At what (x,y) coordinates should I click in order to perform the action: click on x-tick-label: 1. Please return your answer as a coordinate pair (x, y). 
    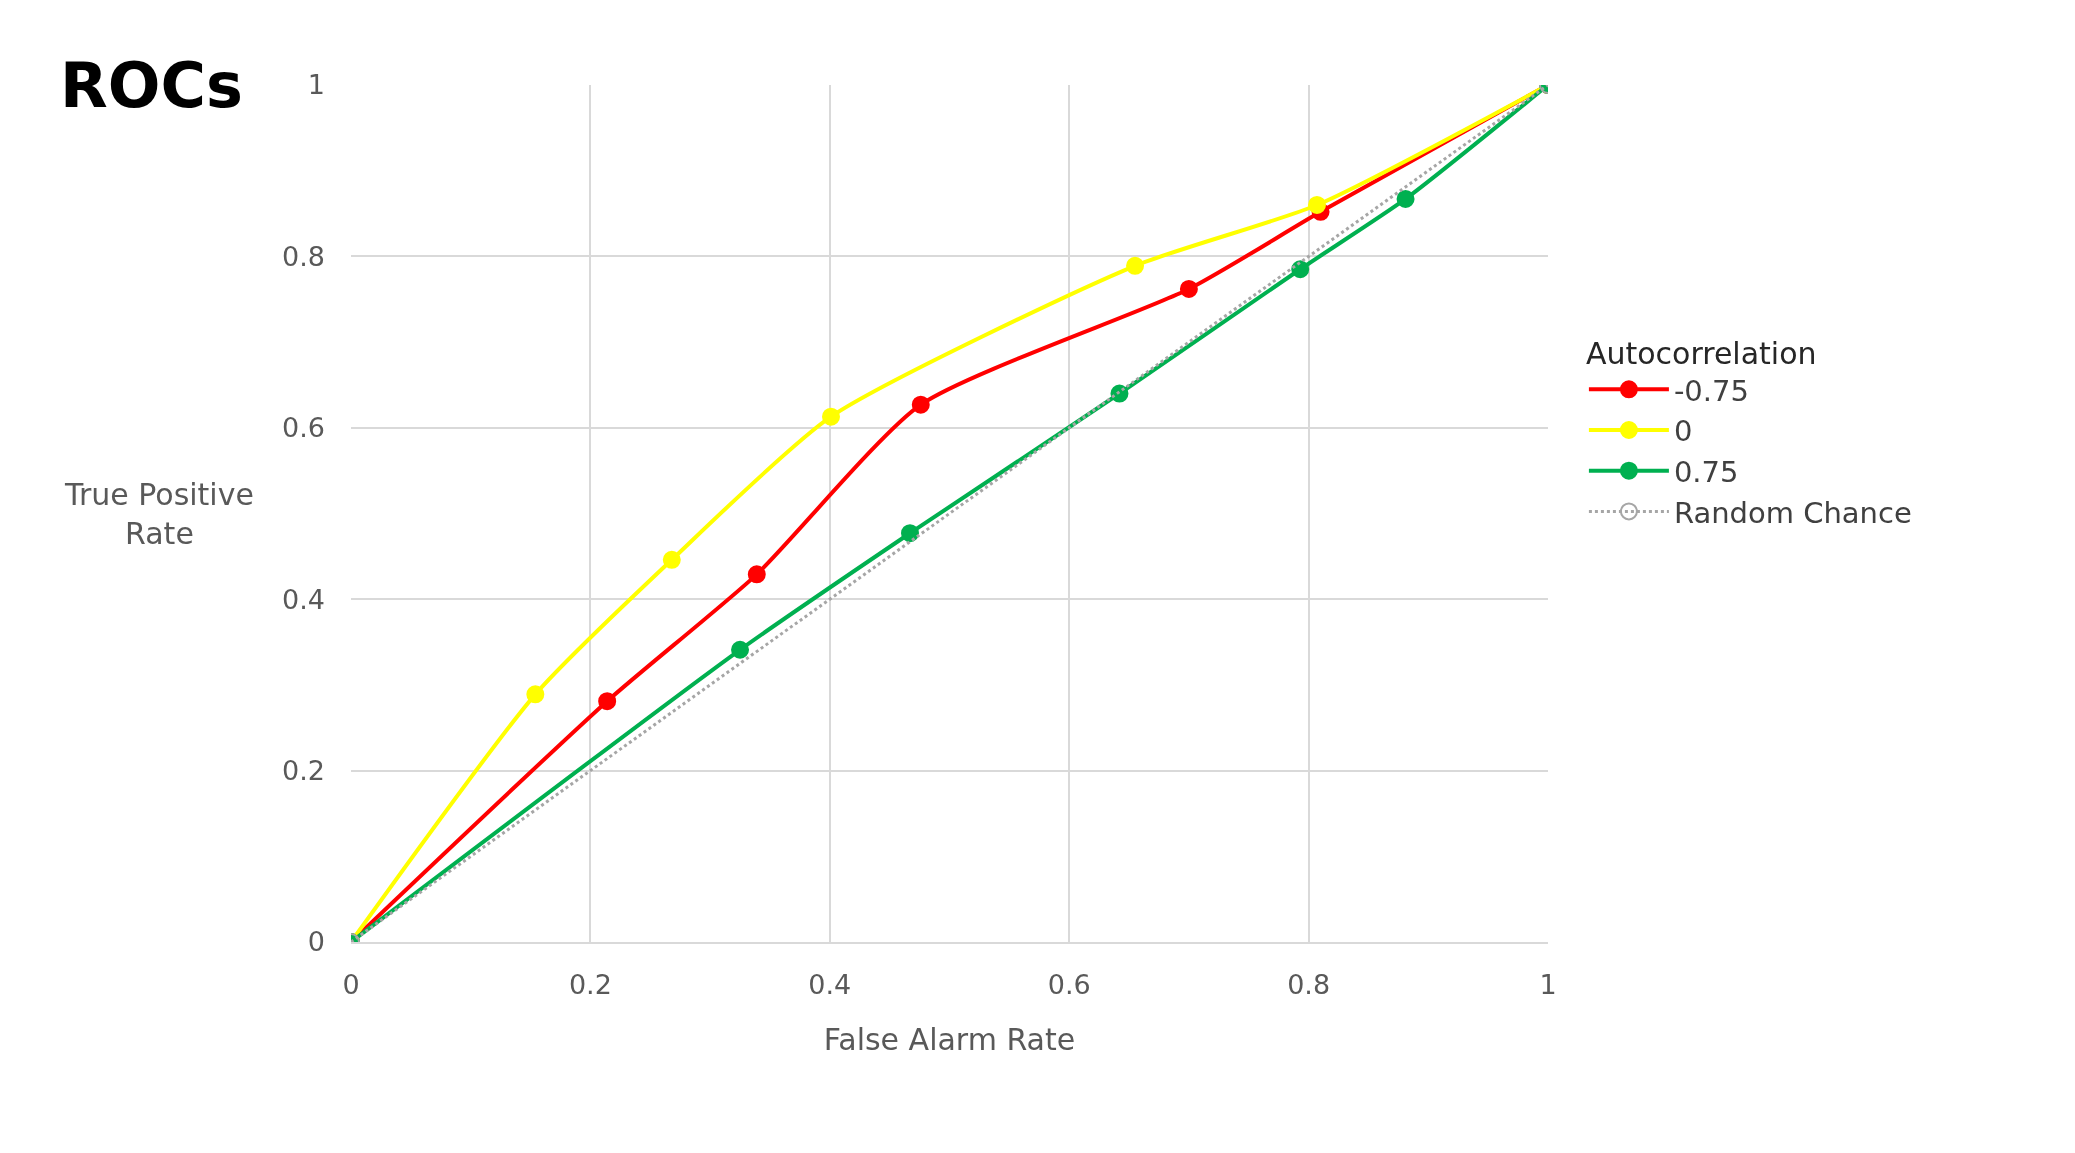
    Looking at the image, I should click on (1548, 985).